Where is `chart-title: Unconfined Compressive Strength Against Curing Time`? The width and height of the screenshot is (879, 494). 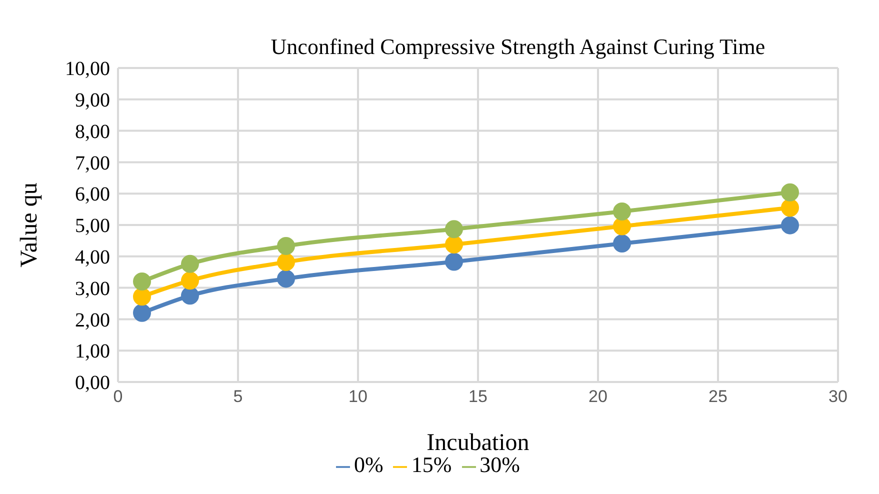
chart-title: Unconfined Compressive Strength Against Curing Time is located at coordinates (518, 47).